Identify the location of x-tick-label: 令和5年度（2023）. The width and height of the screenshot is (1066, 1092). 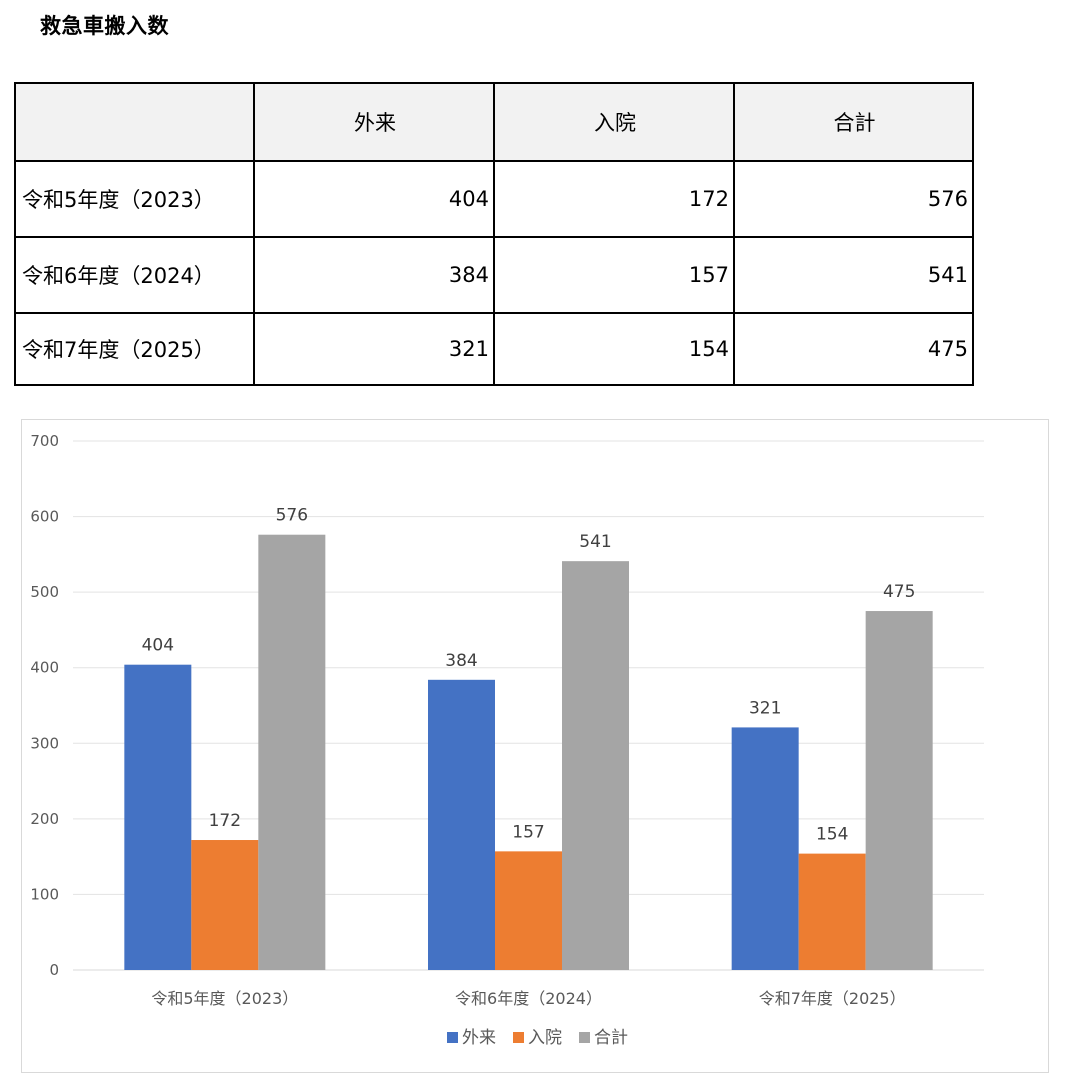
(224, 998).